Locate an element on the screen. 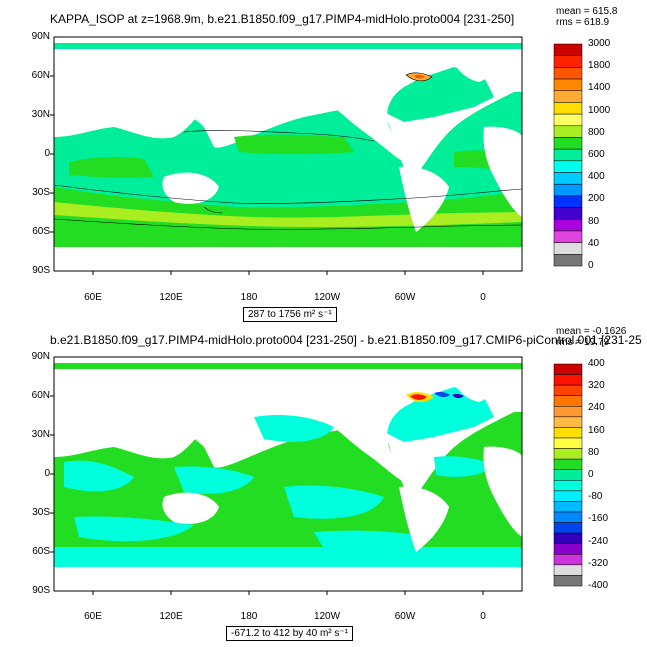  top-lon-120e: 120E is located at coordinates (171, 297).